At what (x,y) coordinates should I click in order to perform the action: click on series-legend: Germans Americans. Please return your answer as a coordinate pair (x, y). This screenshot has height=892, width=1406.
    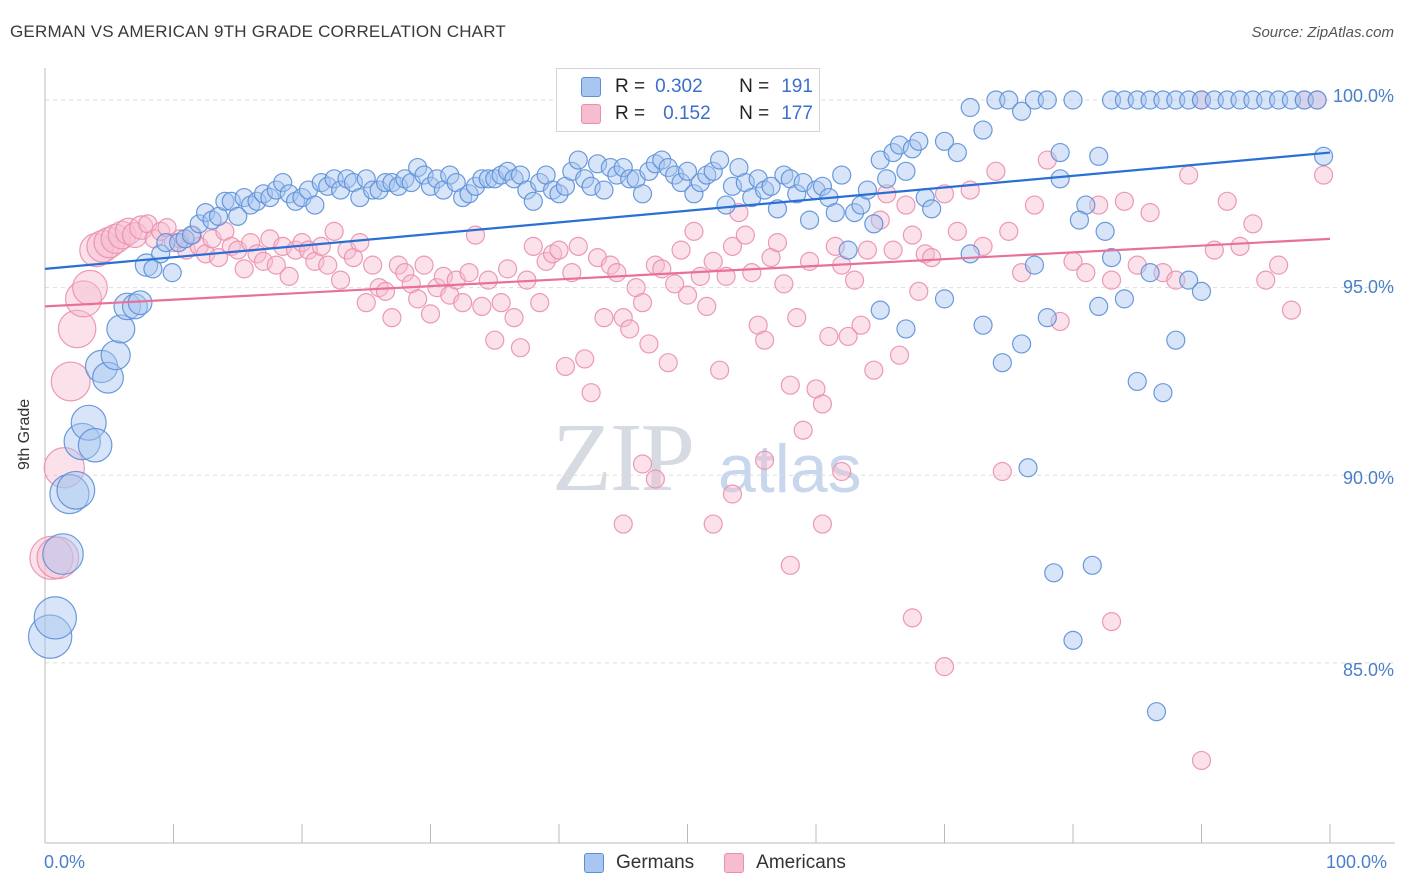
    Looking at the image, I should click on (730, 863).